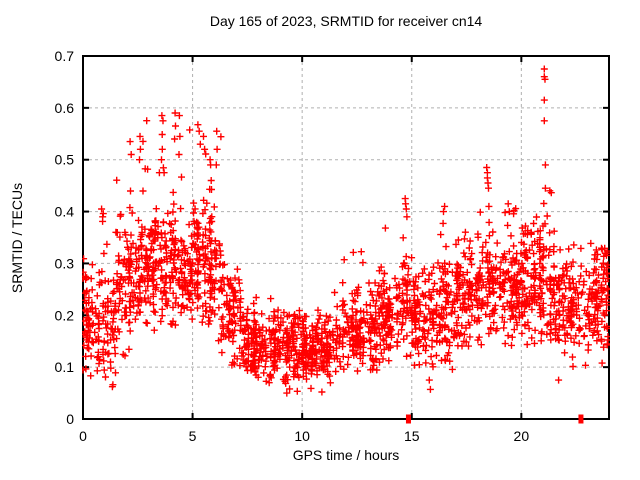  What do you see at coordinates (193, 436) in the screenshot?
I see `x-tick-label: 5` at bounding box center [193, 436].